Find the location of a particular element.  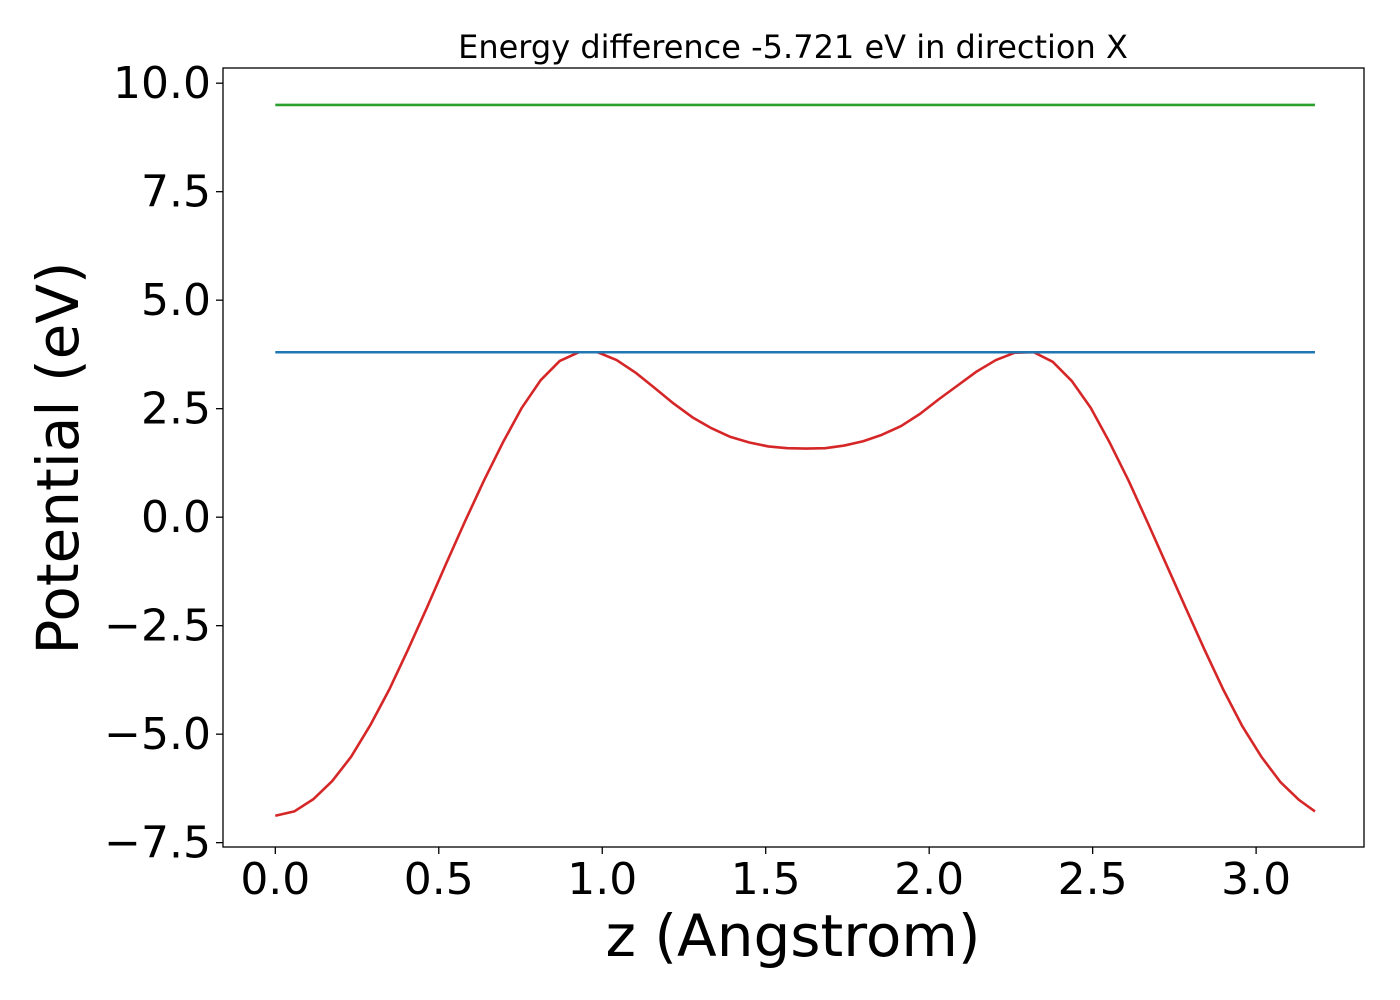

y-tick-label: −7.5 is located at coordinates (157, 843).